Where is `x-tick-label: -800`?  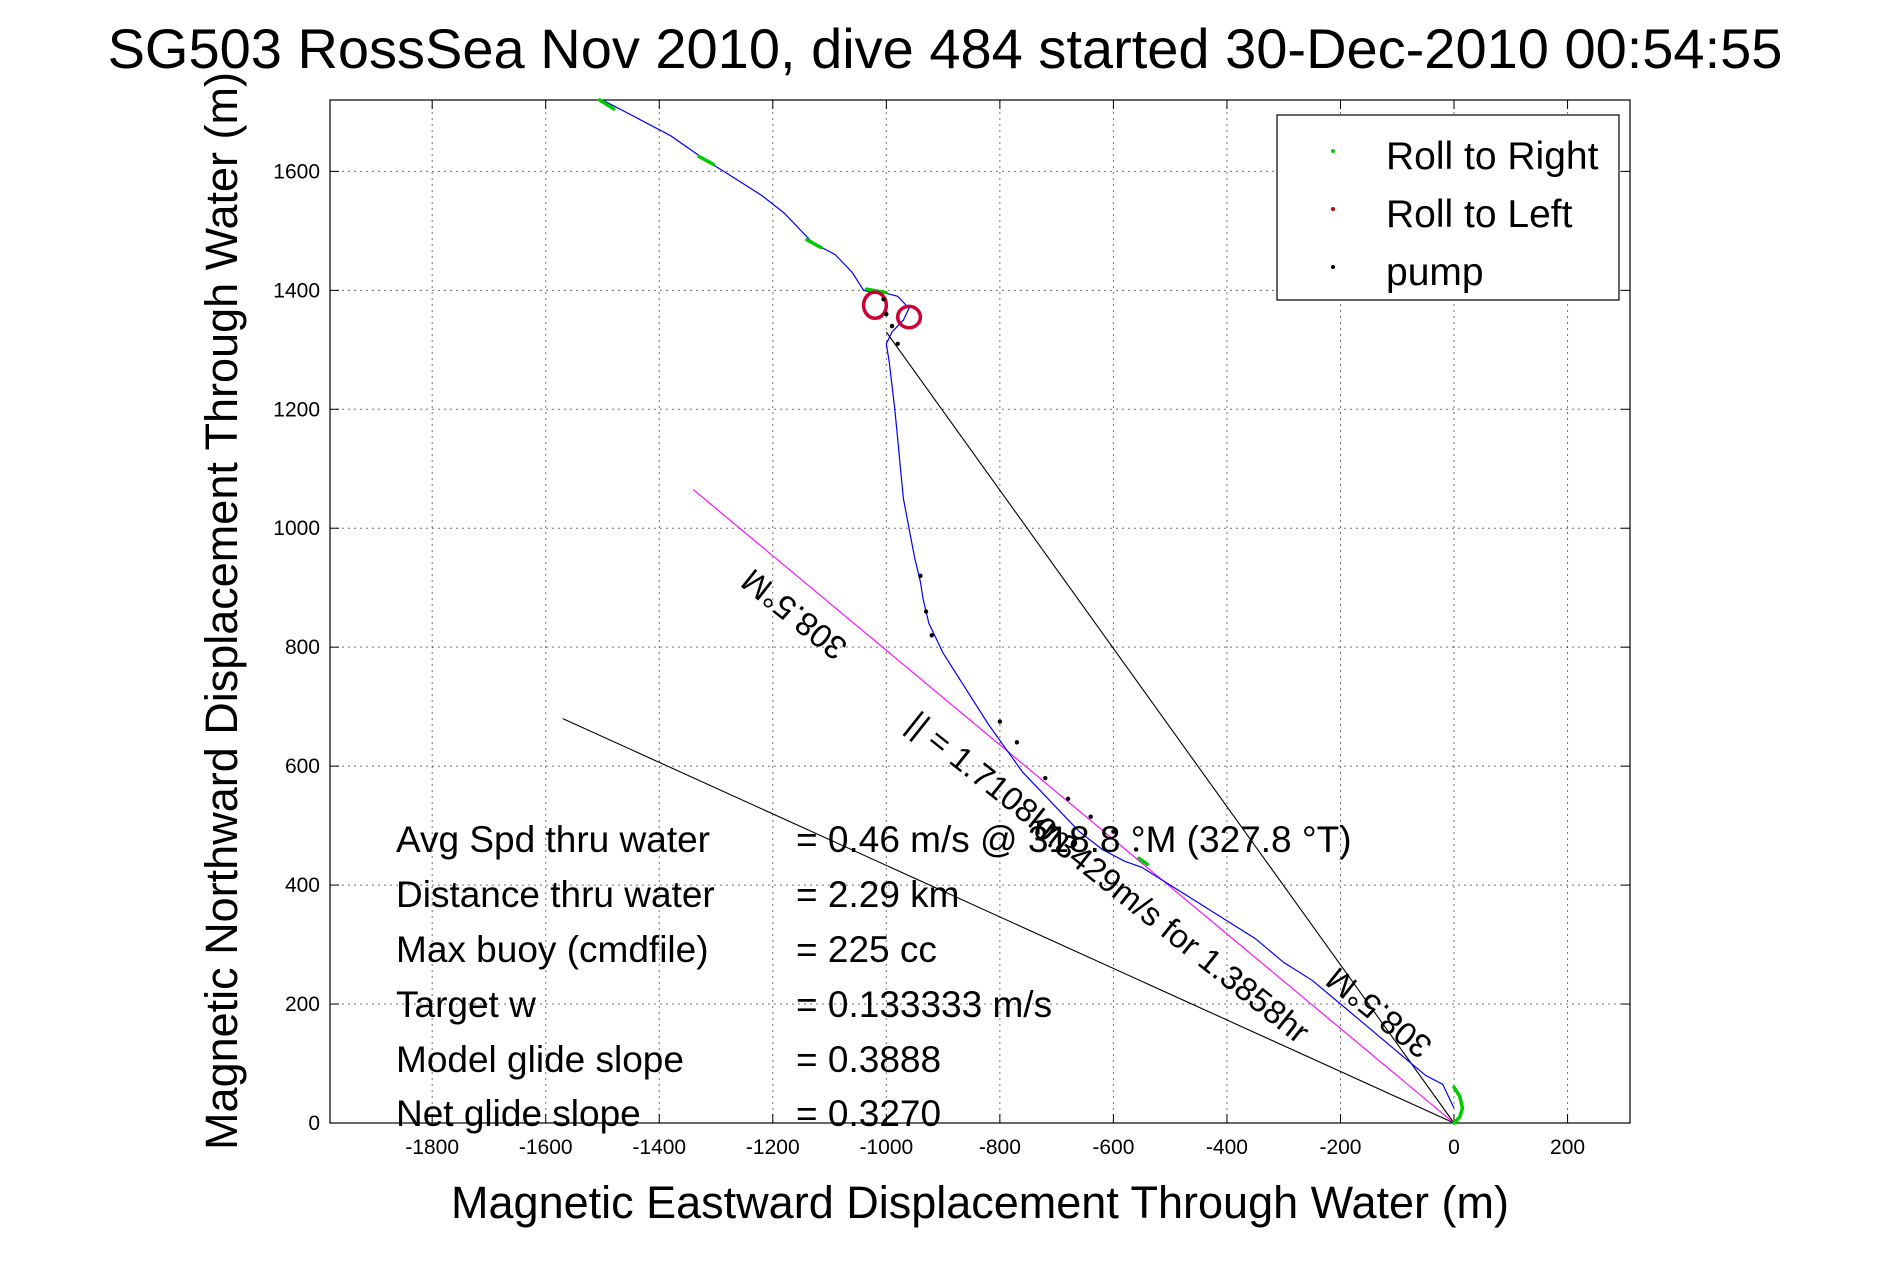 x-tick-label: -800 is located at coordinates (1000, 1147).